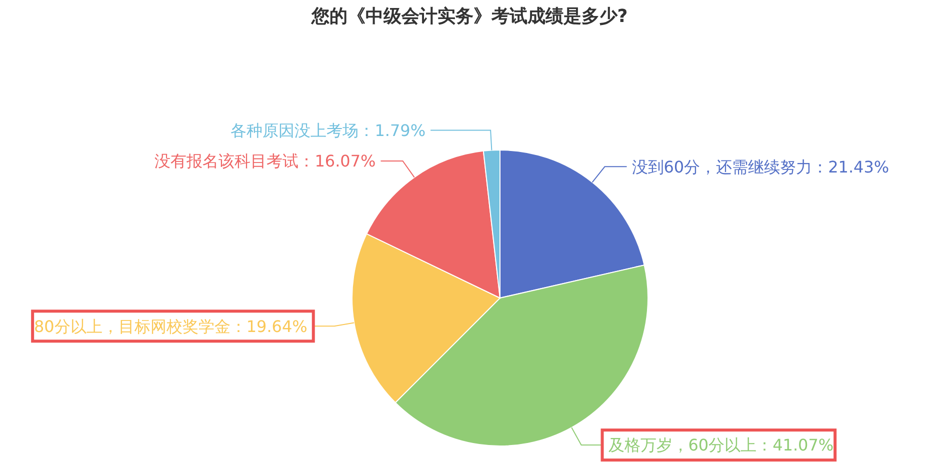  I want to click on slice-label: 没到60分，还需继续努力：21.43%, so click(761, 166).